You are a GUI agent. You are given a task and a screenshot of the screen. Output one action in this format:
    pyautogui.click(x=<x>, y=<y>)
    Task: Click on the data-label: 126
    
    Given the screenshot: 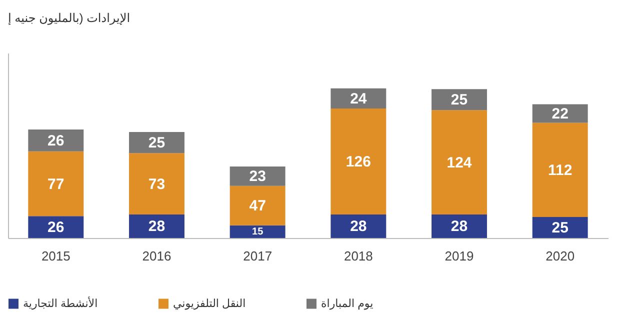 What is the action you would take?
    pyautogui.click(x=358, y=161)
    